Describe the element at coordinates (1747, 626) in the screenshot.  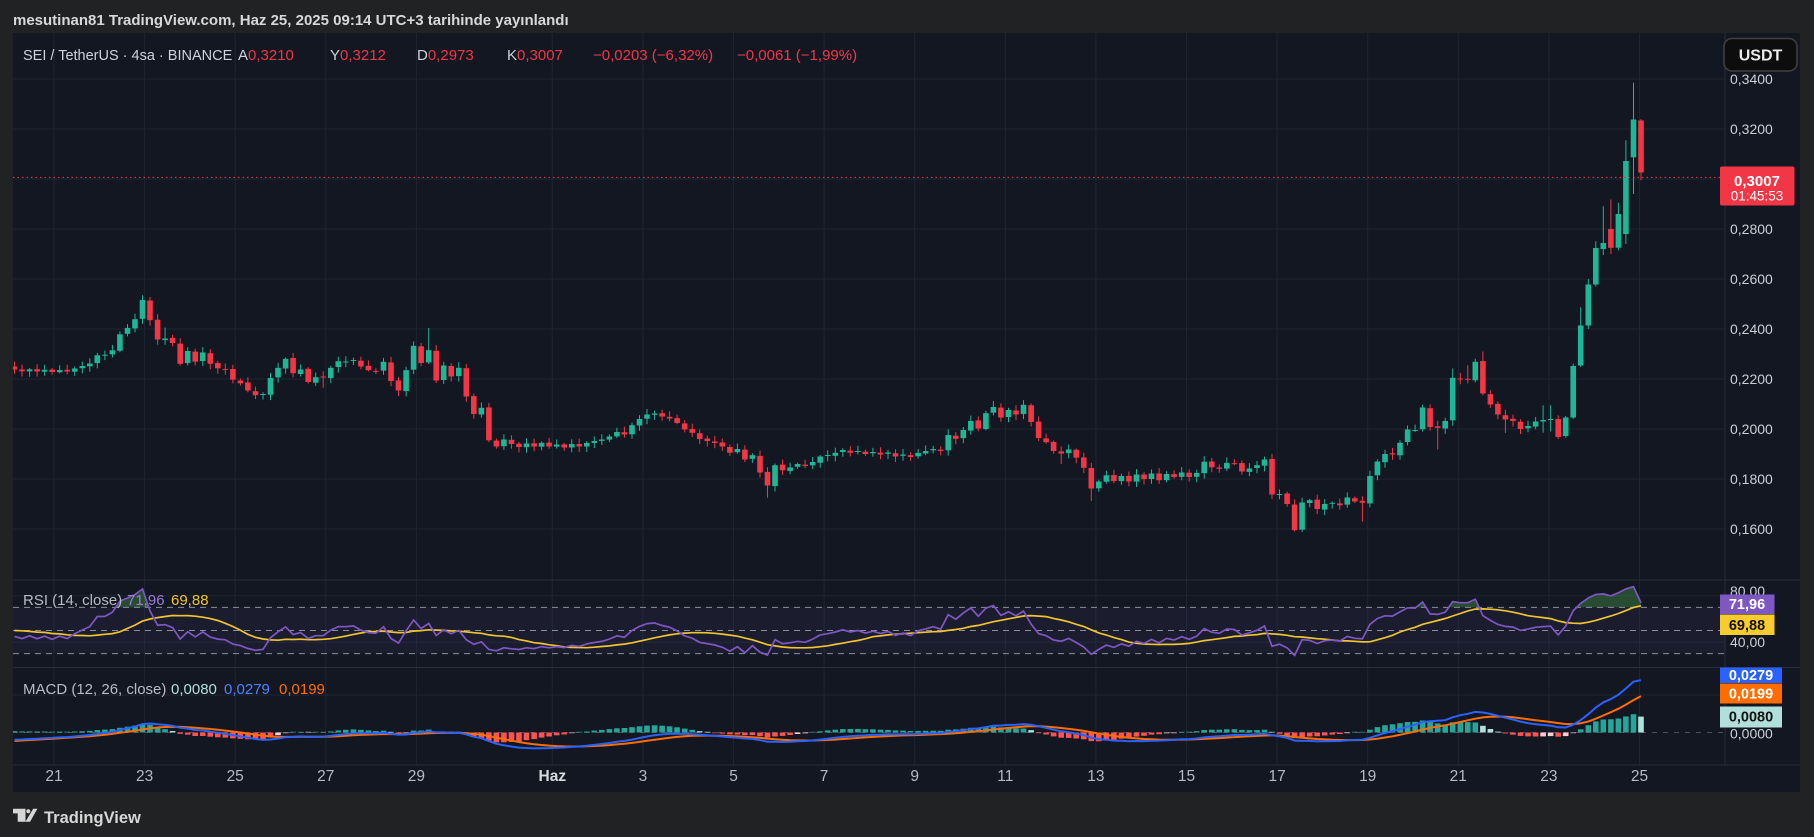
I see `svg-text: 69,88` at that location.